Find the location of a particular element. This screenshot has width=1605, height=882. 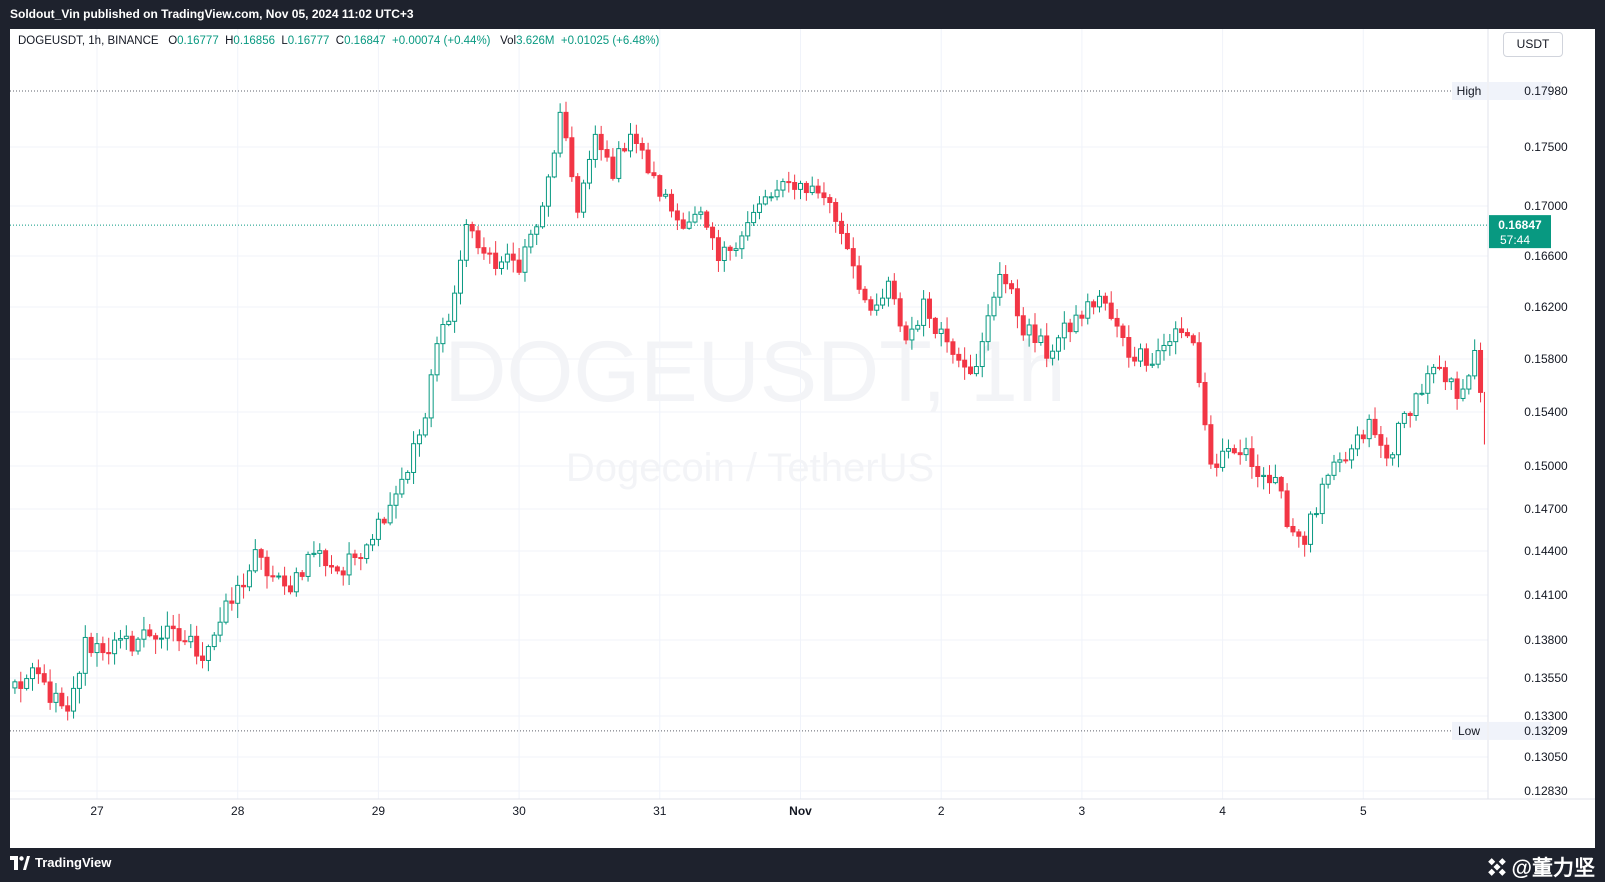

time-tick-label: 29 is located at coordinates (379, 811).